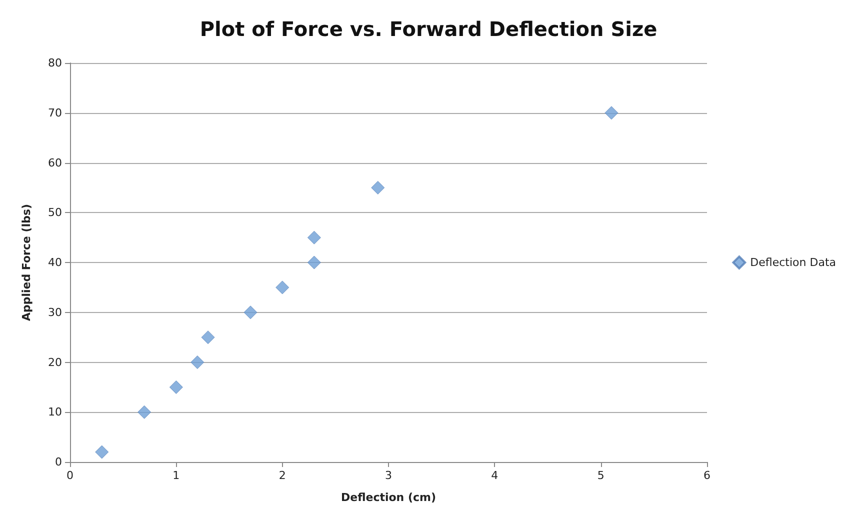 The width and height of the screenshot is (857, 525). I want to click on x-tick-label: 0, so click(70, 475).